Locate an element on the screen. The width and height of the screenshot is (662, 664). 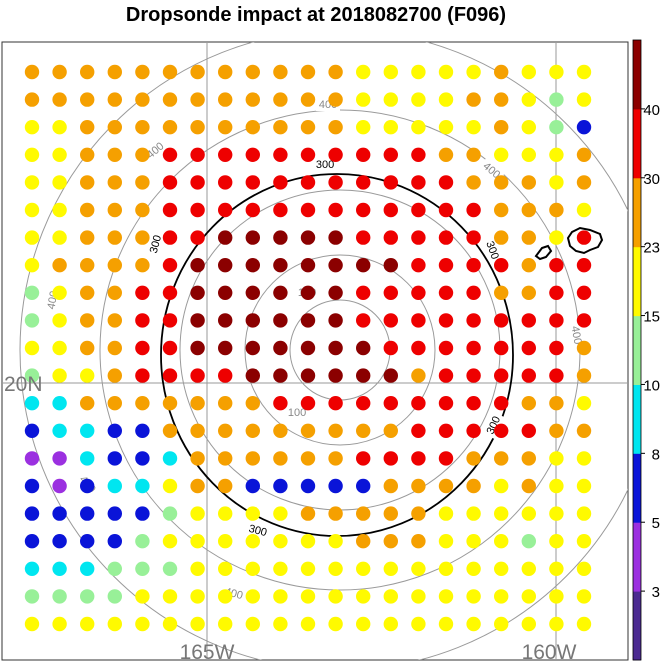
colorbar-tick-label: 5 is located at coordinates (656, 523).